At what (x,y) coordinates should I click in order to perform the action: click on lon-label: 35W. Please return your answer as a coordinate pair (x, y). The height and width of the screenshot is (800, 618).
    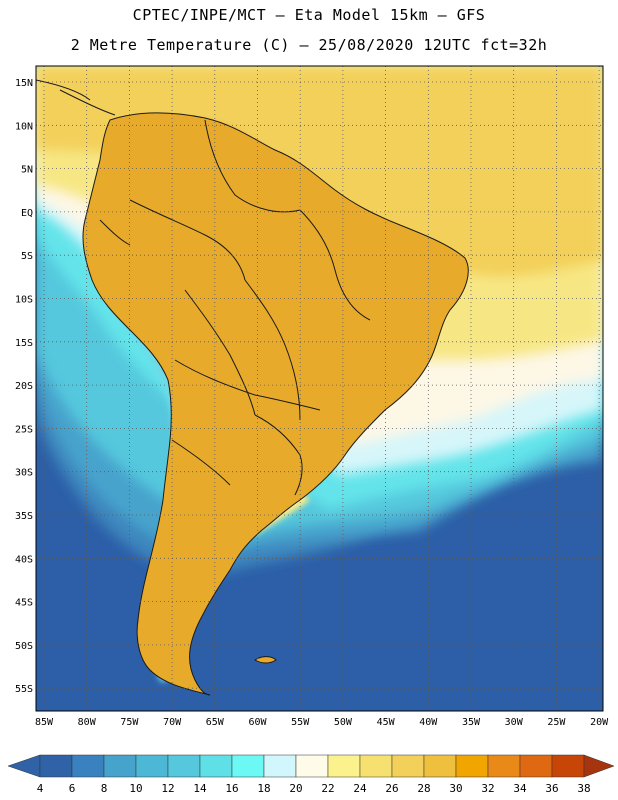
    Looking at the image, I should click on (471, 722).